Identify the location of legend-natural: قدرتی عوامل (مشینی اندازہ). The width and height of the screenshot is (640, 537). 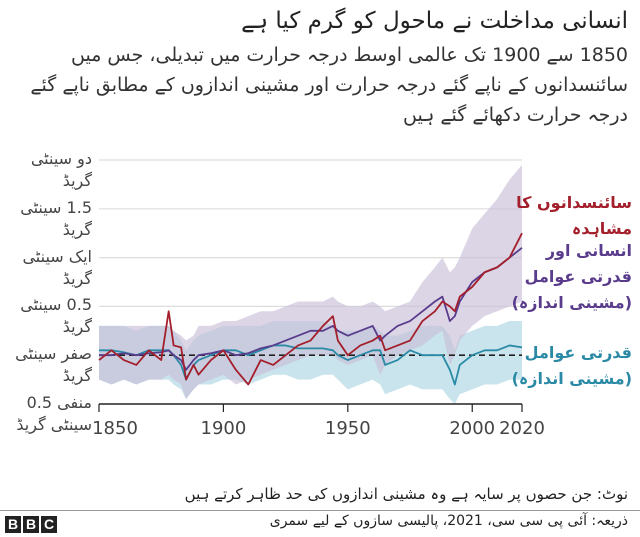
(568, 366).